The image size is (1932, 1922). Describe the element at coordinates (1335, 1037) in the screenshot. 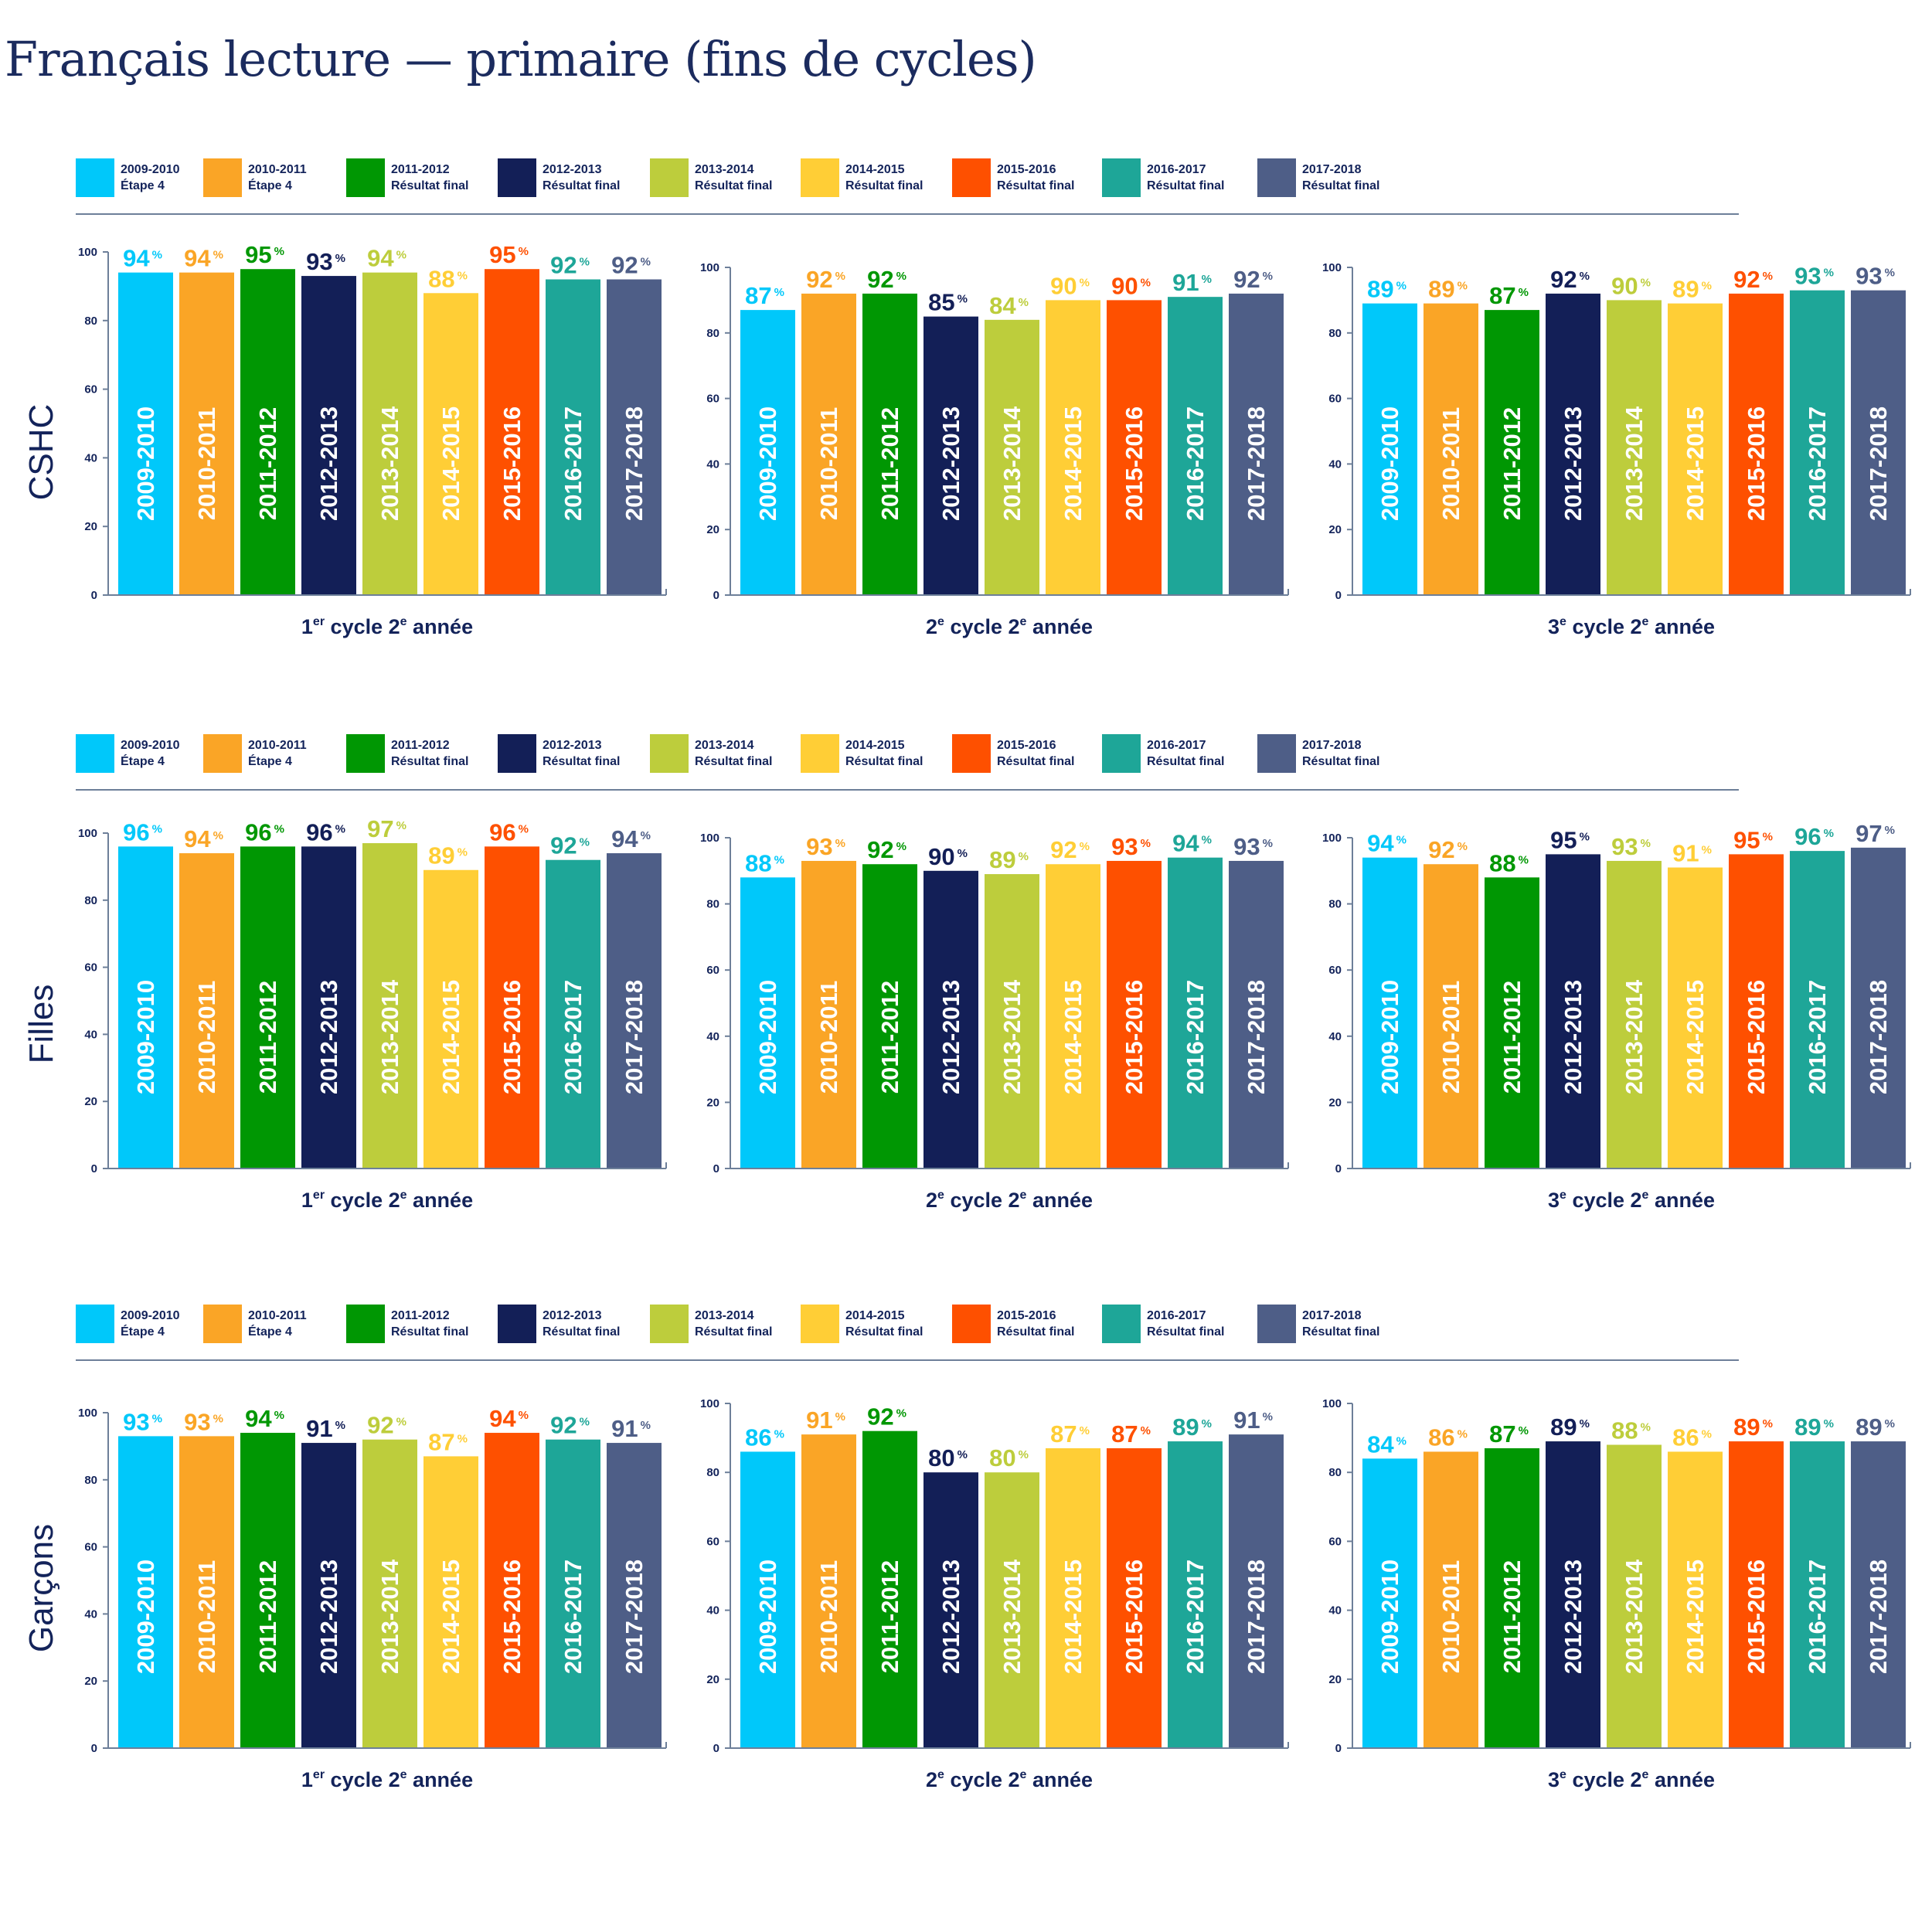

I see `y-tick-label: 40` at that location.